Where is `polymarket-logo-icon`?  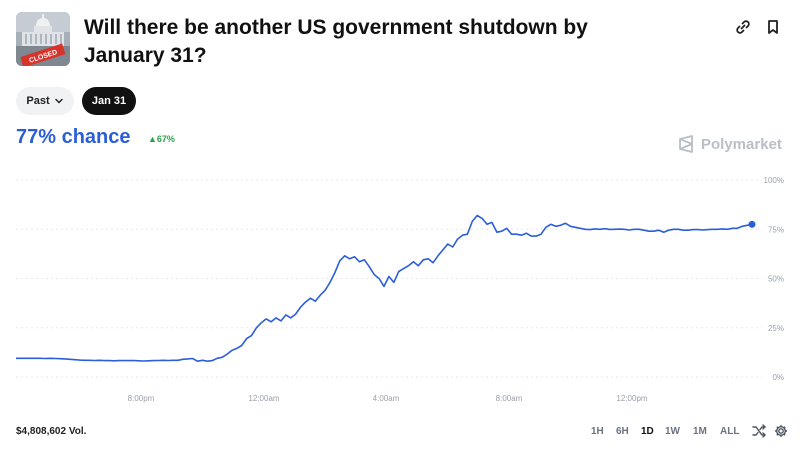
polymarket-logo-icon is located at coordinates (686, 144).